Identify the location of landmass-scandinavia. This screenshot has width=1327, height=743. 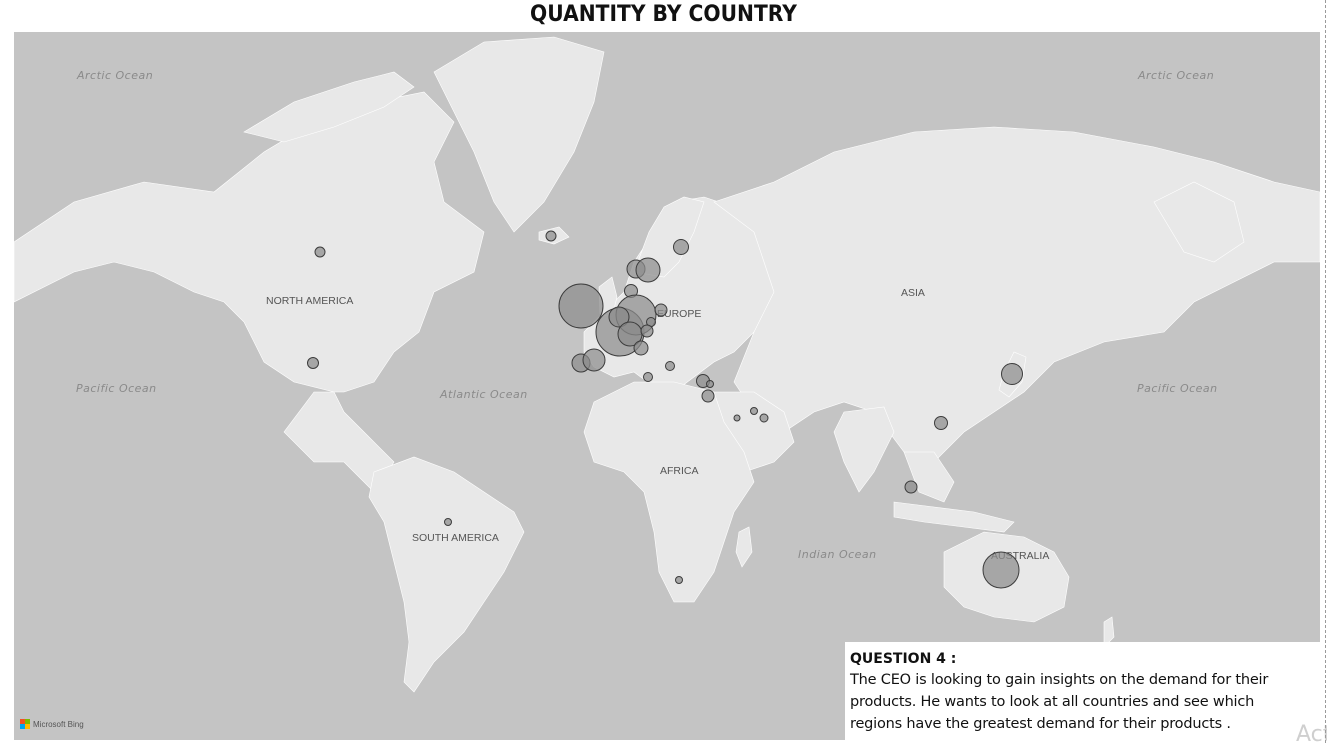
(669, 237).